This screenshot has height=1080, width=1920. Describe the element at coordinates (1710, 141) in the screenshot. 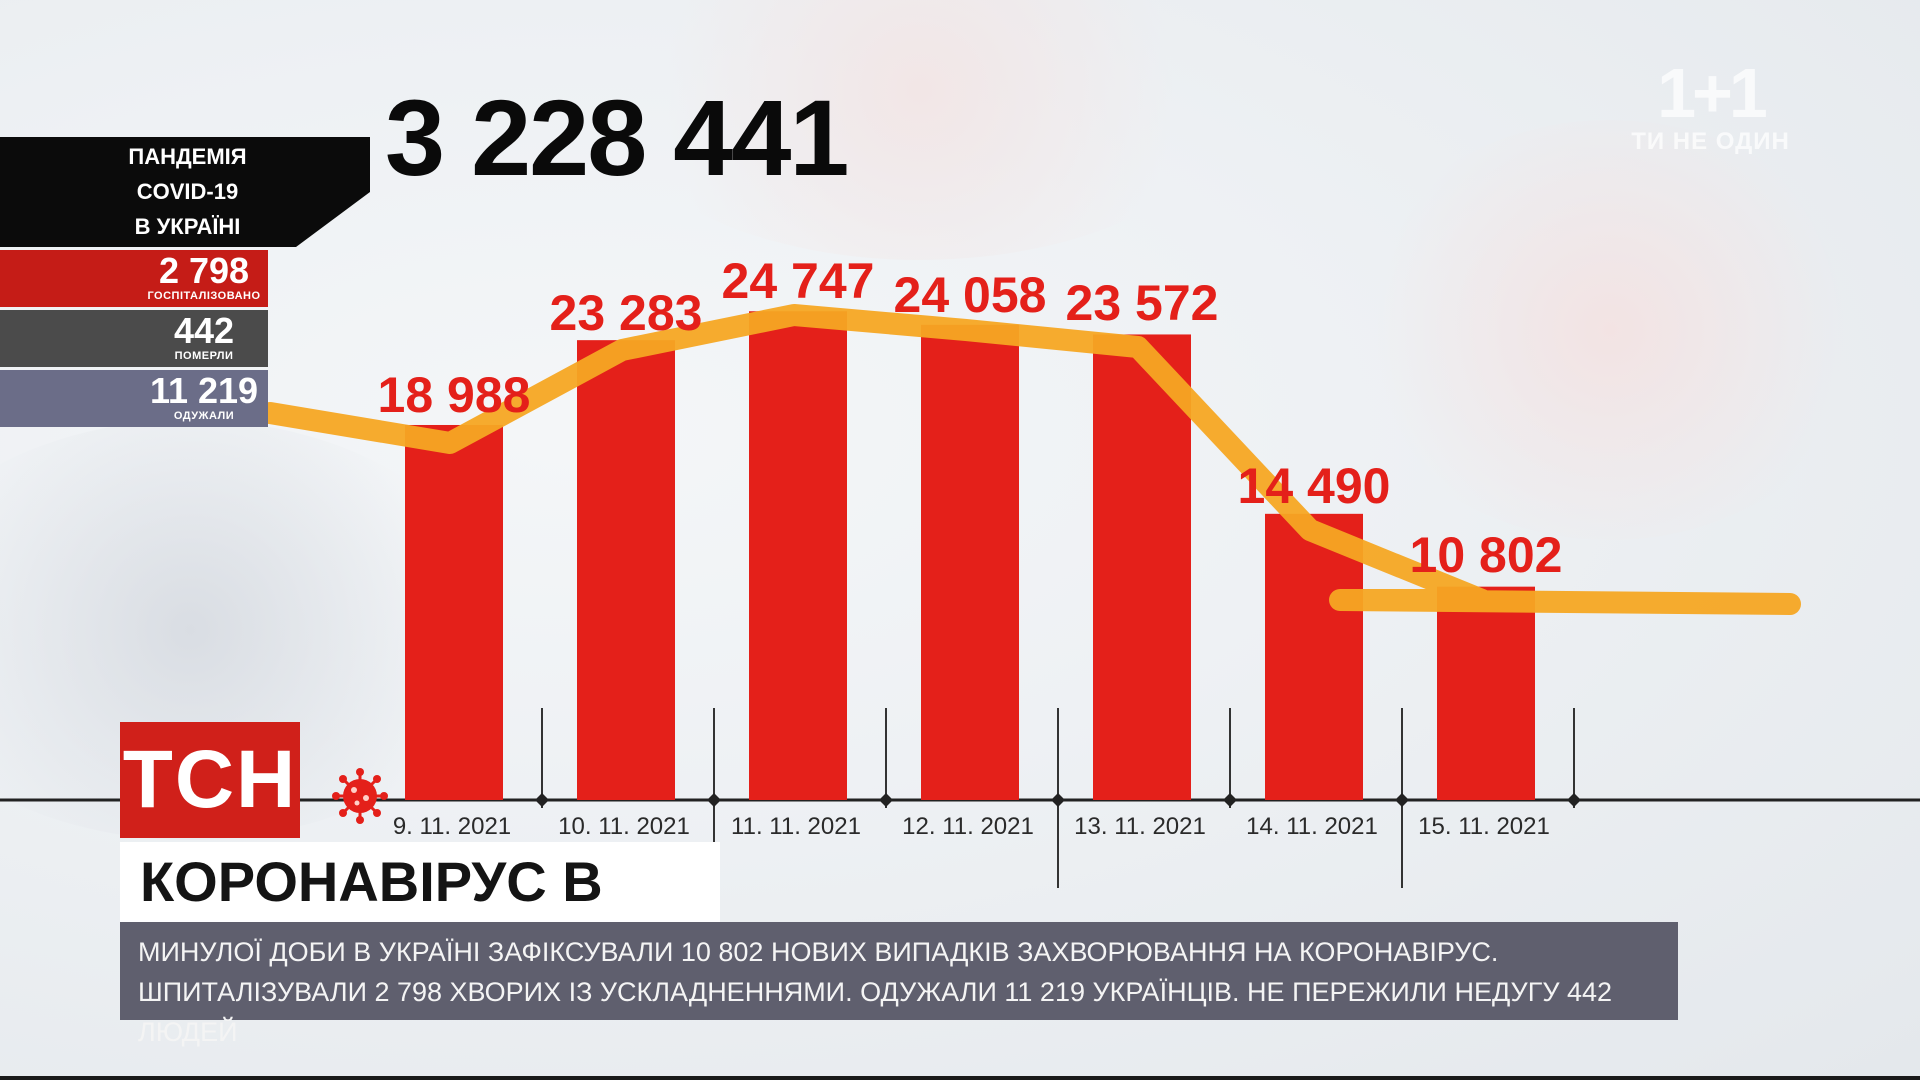

I see `channel-logo-tagline: ТИ НЕ ОДИН` at that location.